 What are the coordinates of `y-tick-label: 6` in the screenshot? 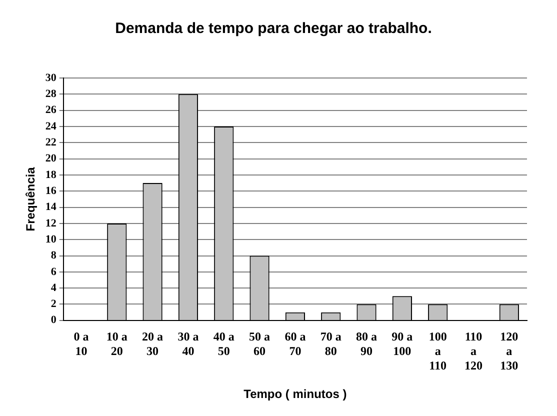 It's located at (53, 272).